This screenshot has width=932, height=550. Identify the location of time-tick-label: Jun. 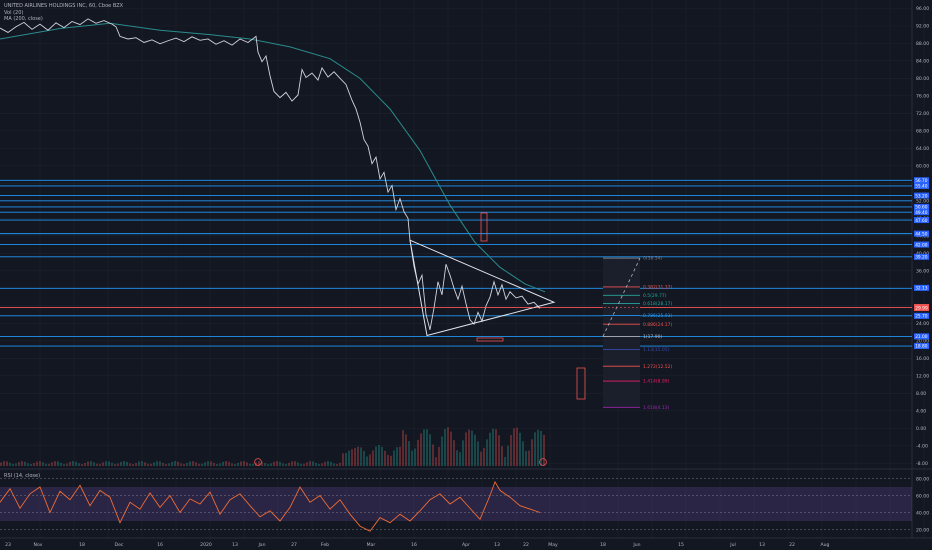
(636, 545).